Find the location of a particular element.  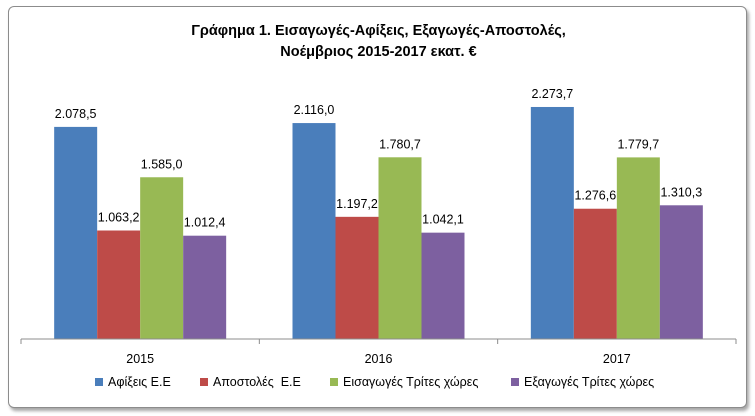

data-label-2017-series-4: 1.310,3 is located at coordinates (681, 192).